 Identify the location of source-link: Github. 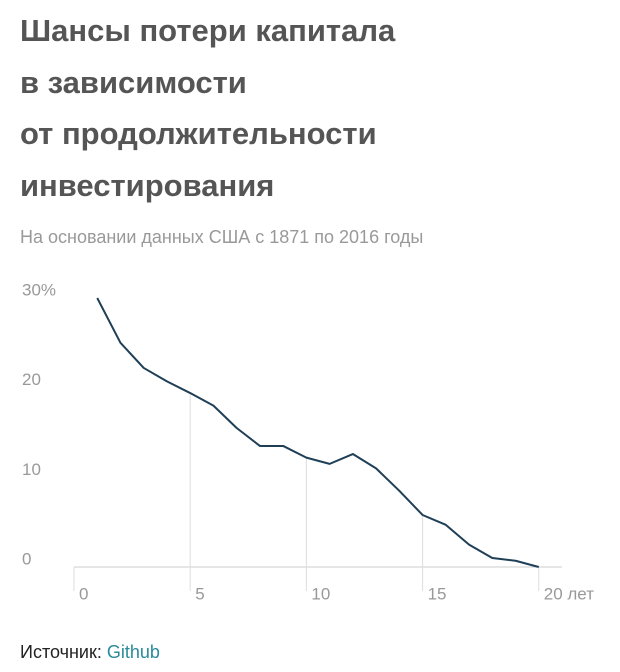
(133, 652).